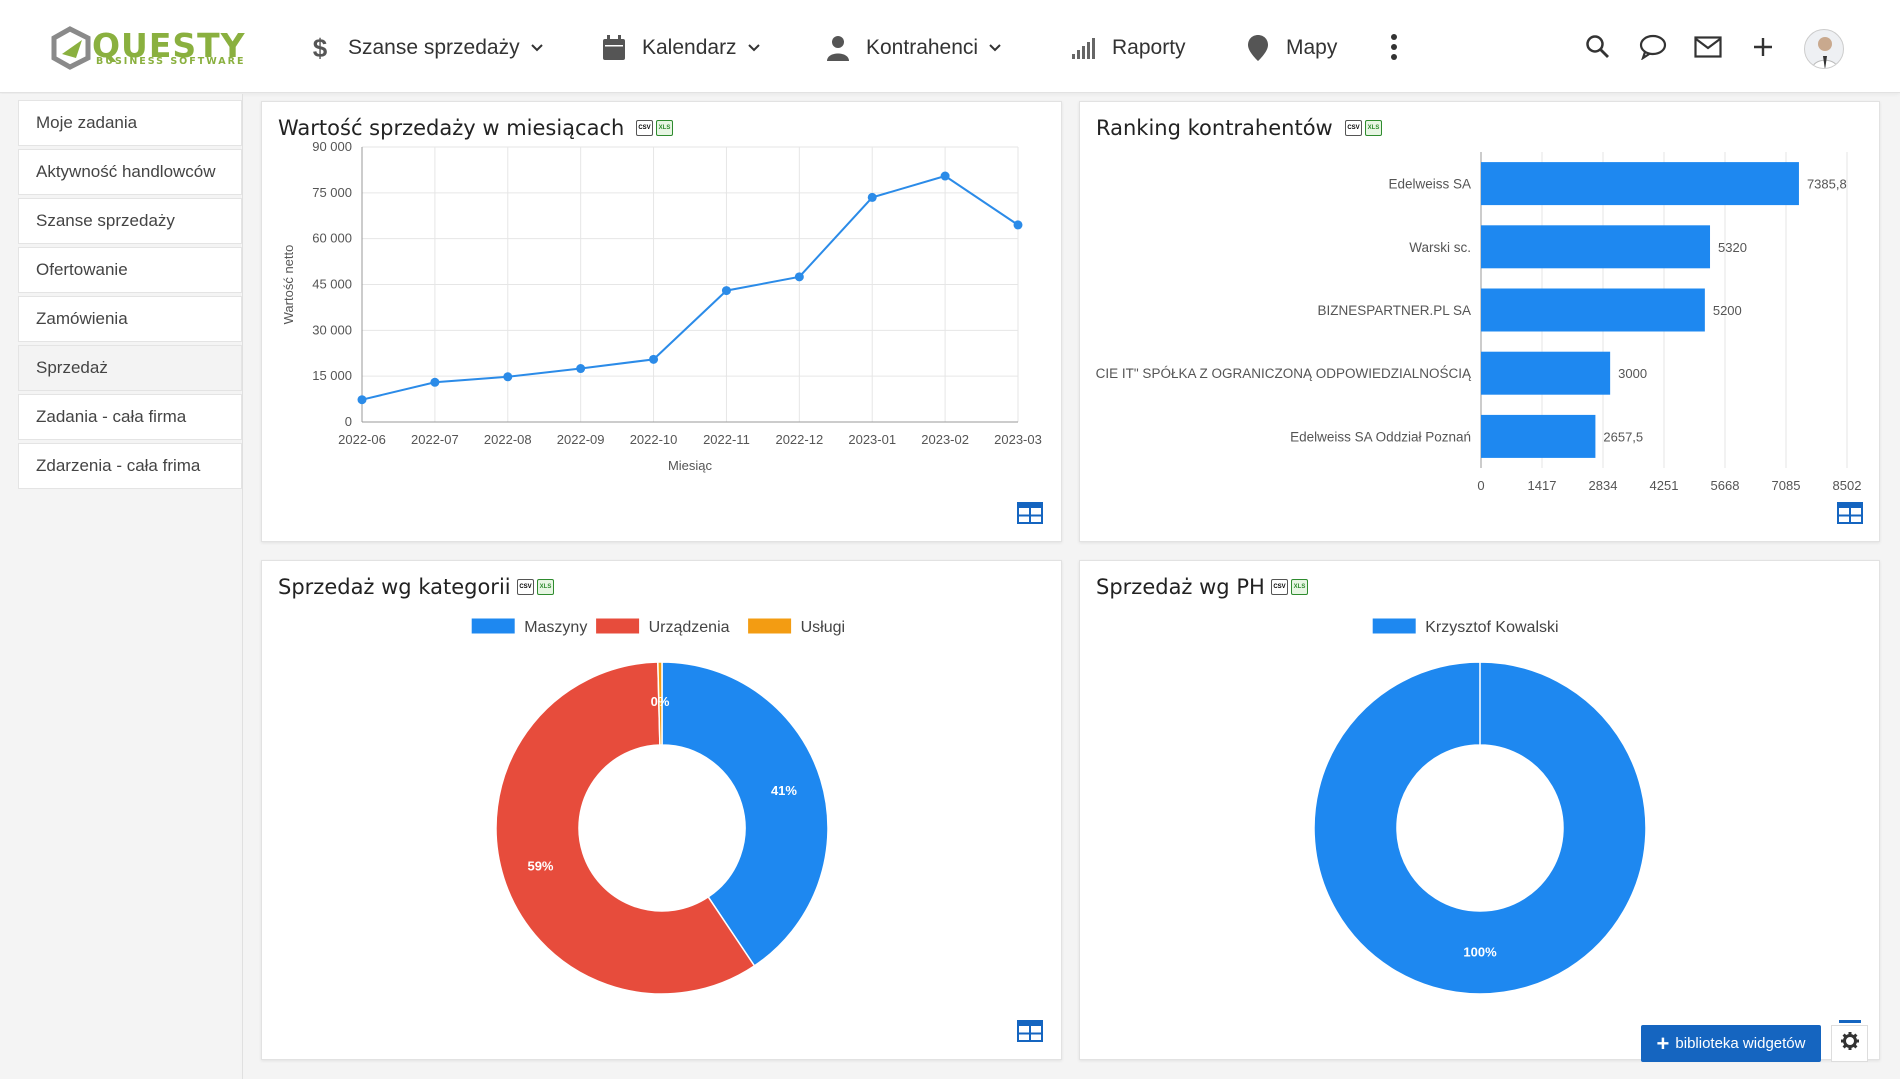  What do you see at coordinates (82, 318) in the screenshot?
I see `sidebar-item-label: Zamówienia` at bounding box center [82, 318].